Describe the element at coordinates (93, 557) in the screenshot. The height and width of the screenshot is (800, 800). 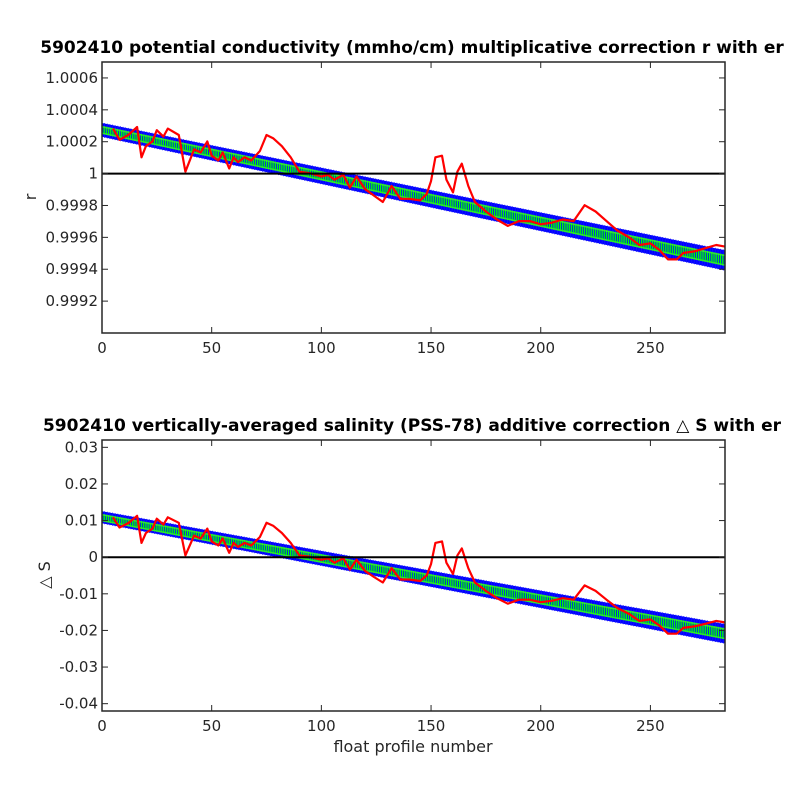
I see `salinity-y-tick-label: 0` at that location.